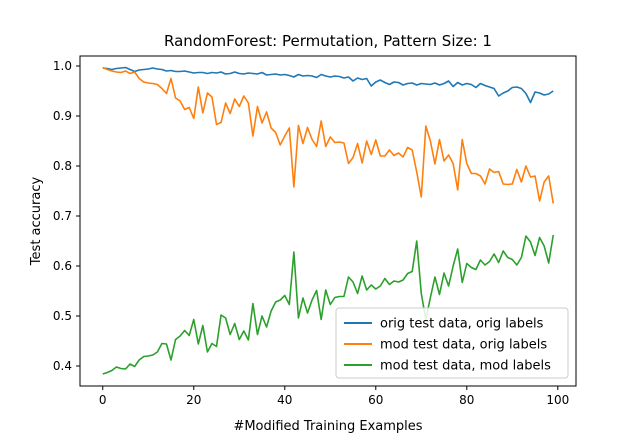  What do you see at coordinates (463, 345) in the screenshot?
I see `legend-label-2: mod test data, orig labels` at bounding box center [463, 345].